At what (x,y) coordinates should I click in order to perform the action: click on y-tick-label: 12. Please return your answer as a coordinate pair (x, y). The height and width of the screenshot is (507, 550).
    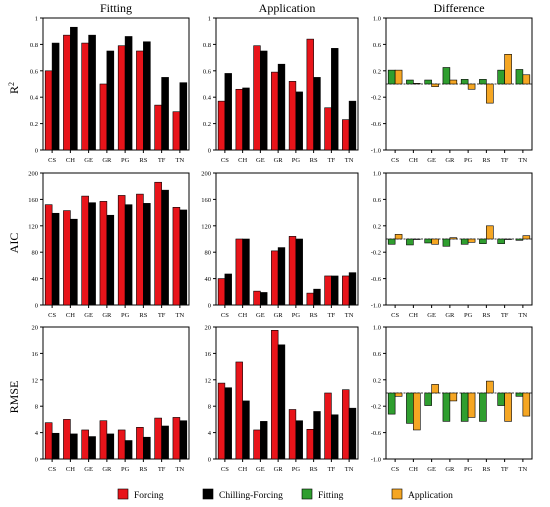
    Looking at the image, I should click on (35, 380).